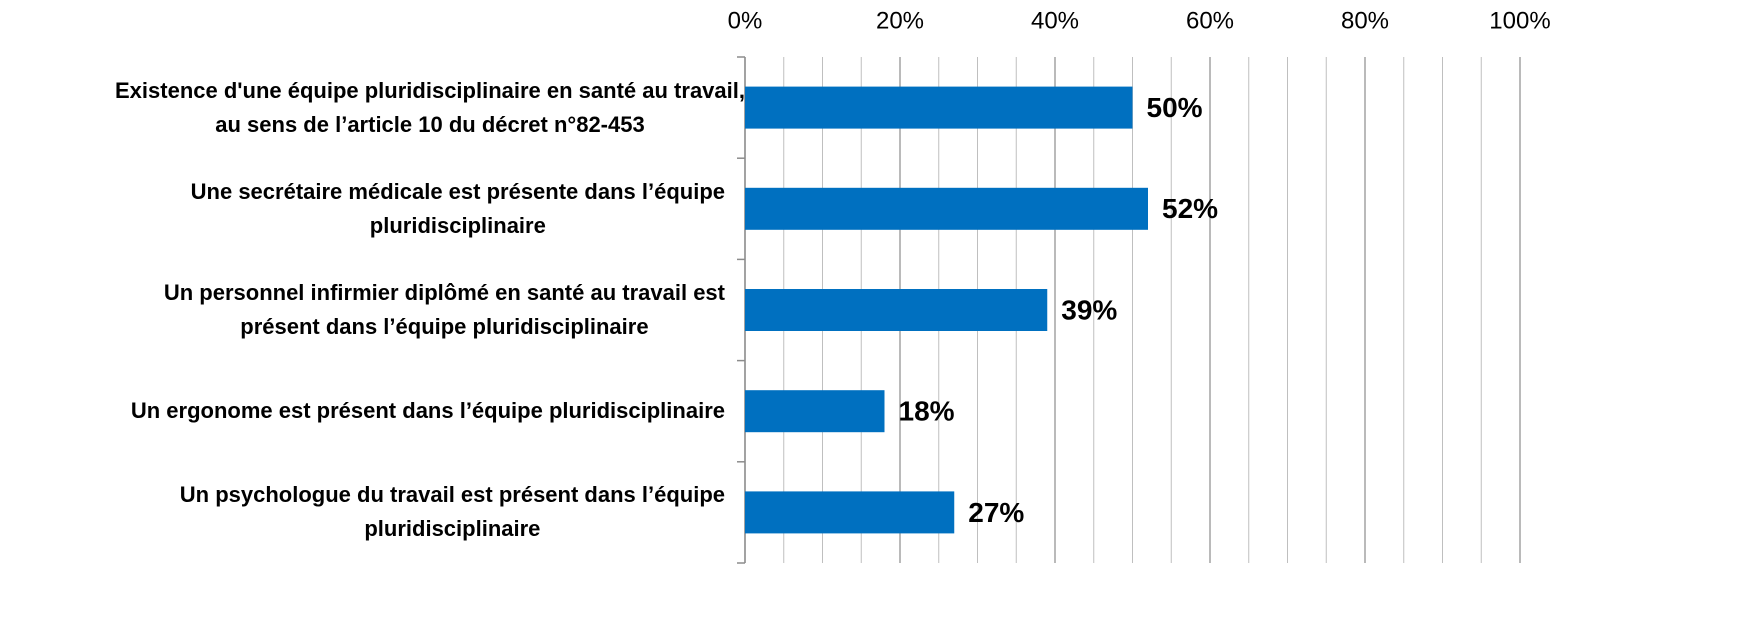  What do you see at coordinates (1365, 20) in the screenshot?
I see `x-tick-label: 80%` at bounding box center [1365, 20].